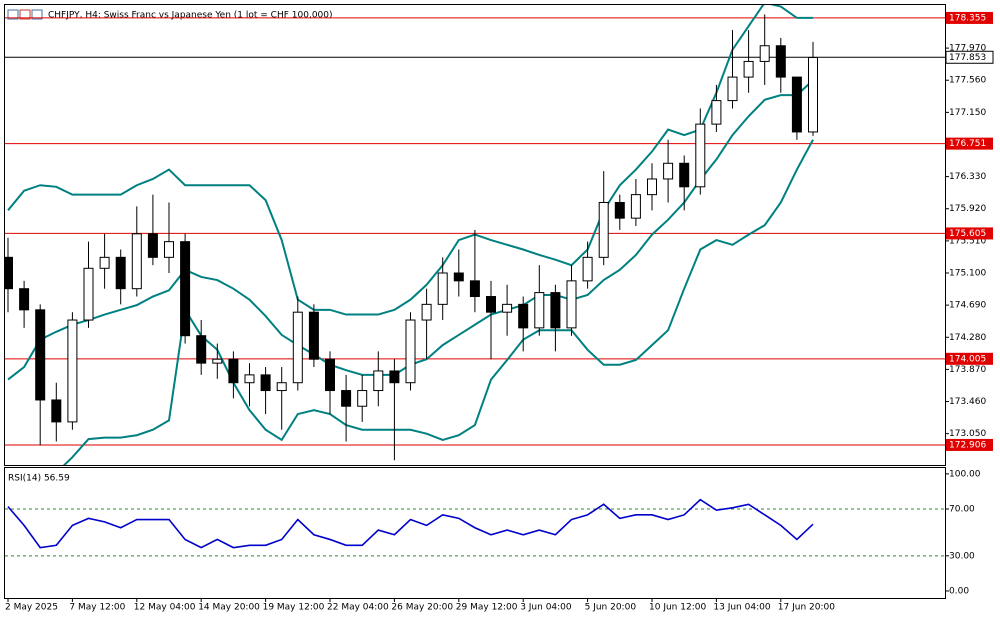  Describe the element at coordinates (967, 402) in the screenshot. I see `y-tick-label: 173.460` at that location.